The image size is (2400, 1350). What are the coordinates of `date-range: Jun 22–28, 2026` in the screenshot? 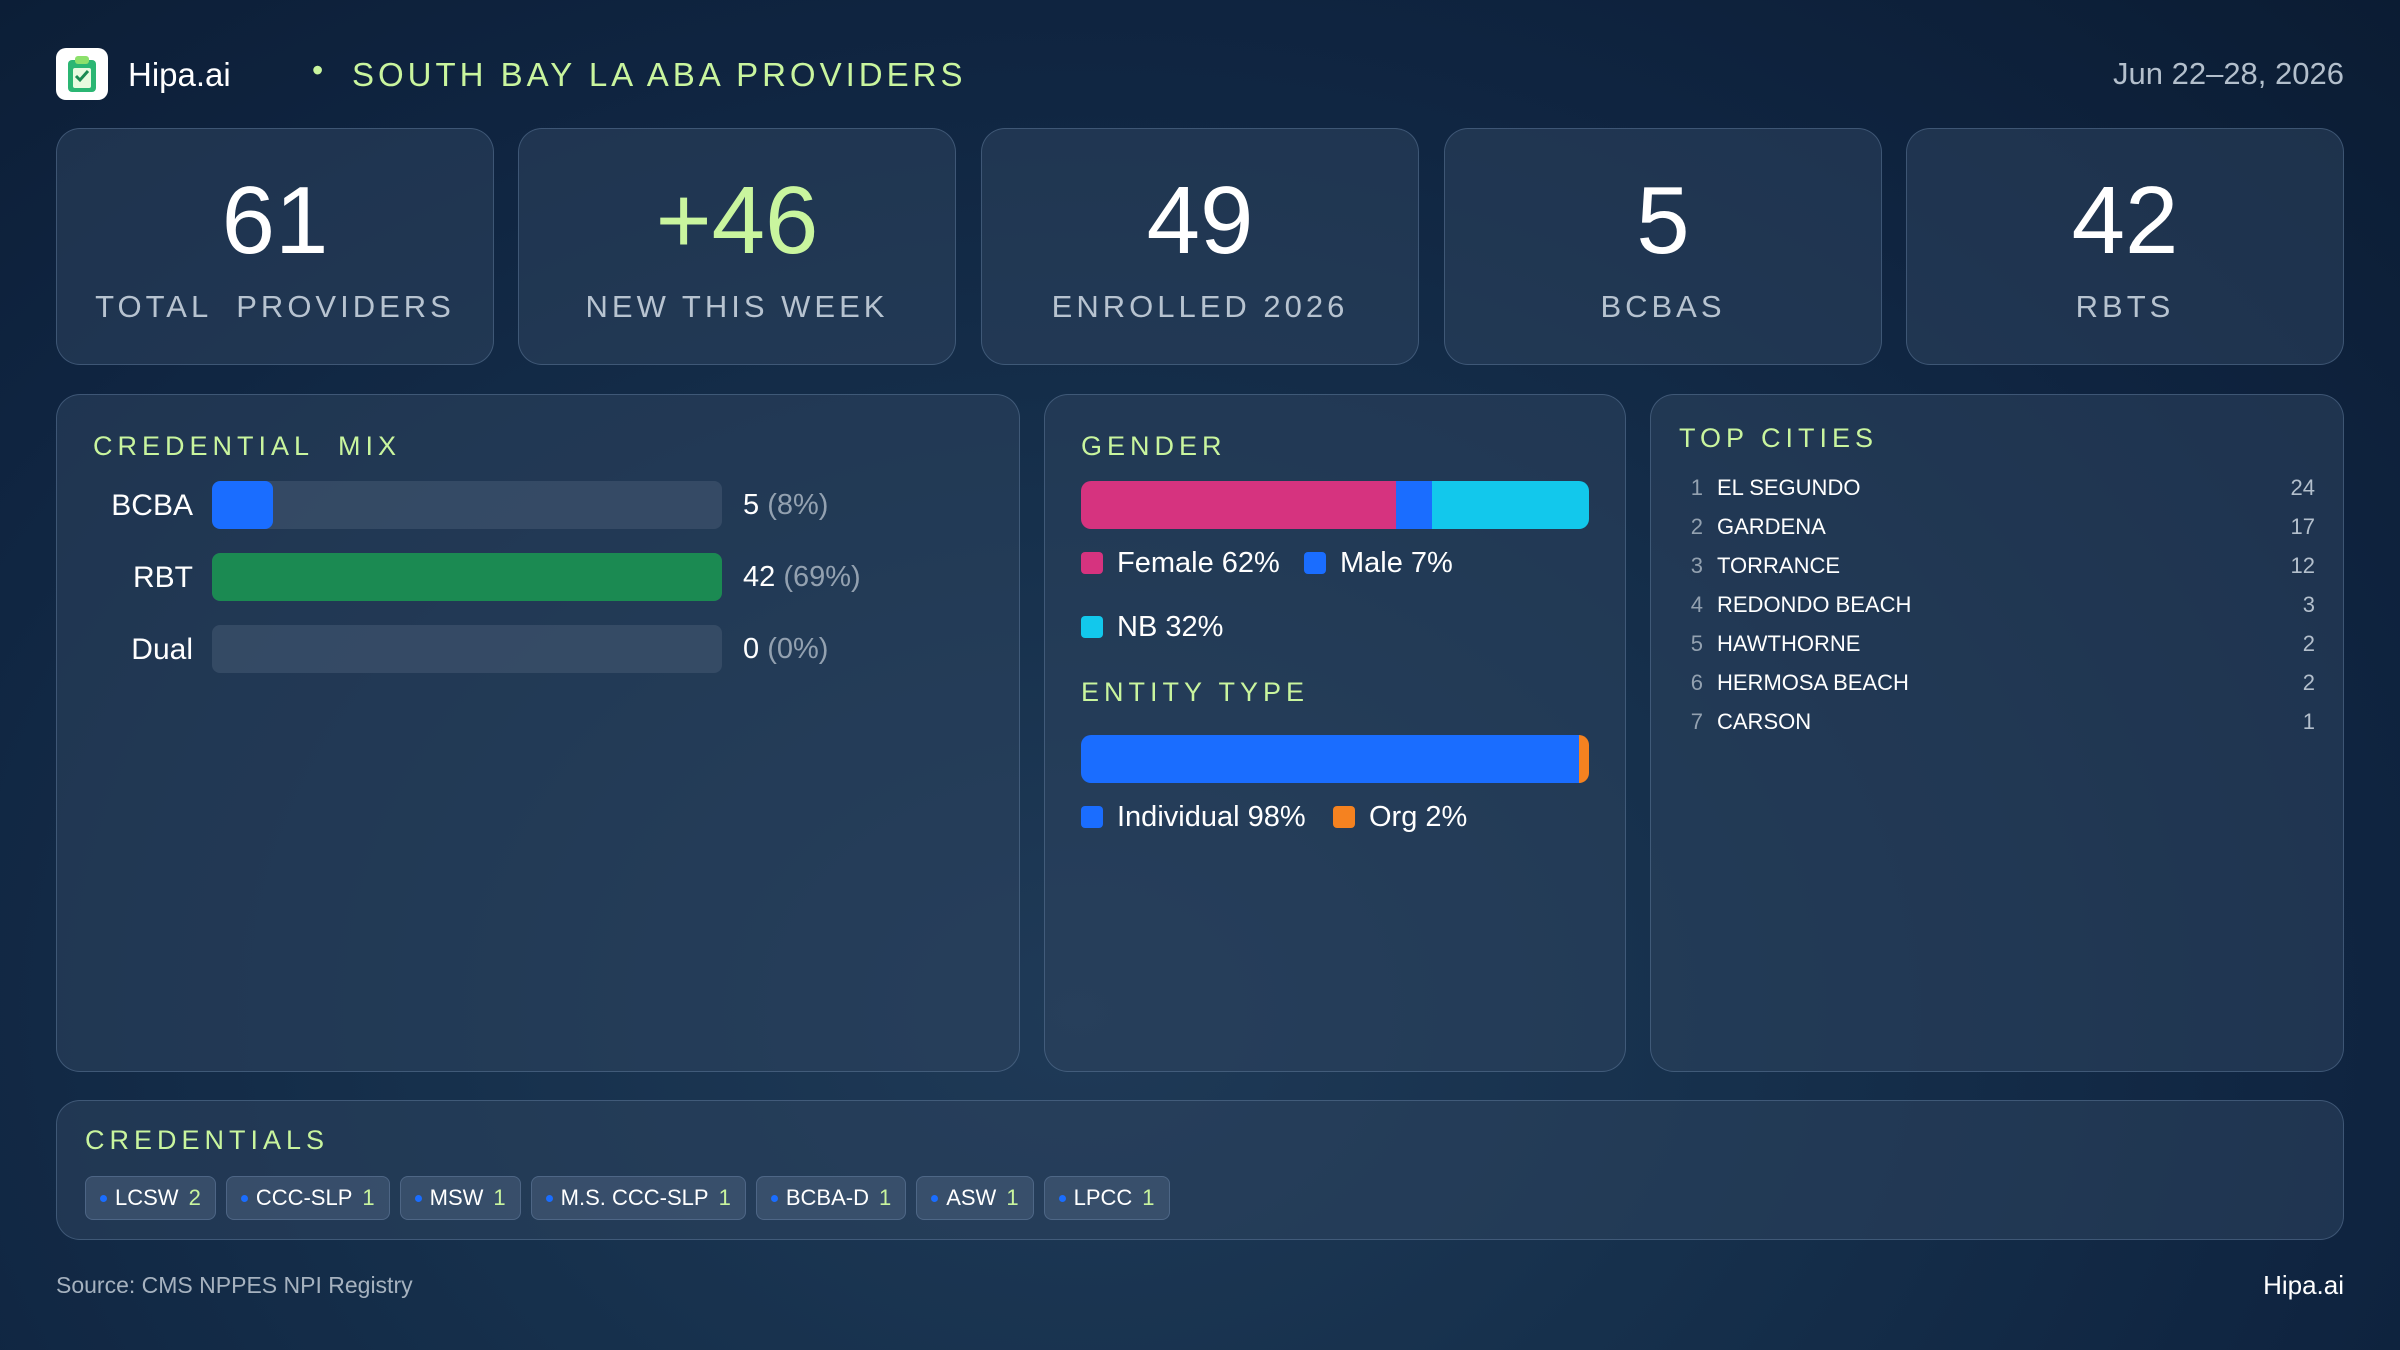 It's located at (2228, 73).